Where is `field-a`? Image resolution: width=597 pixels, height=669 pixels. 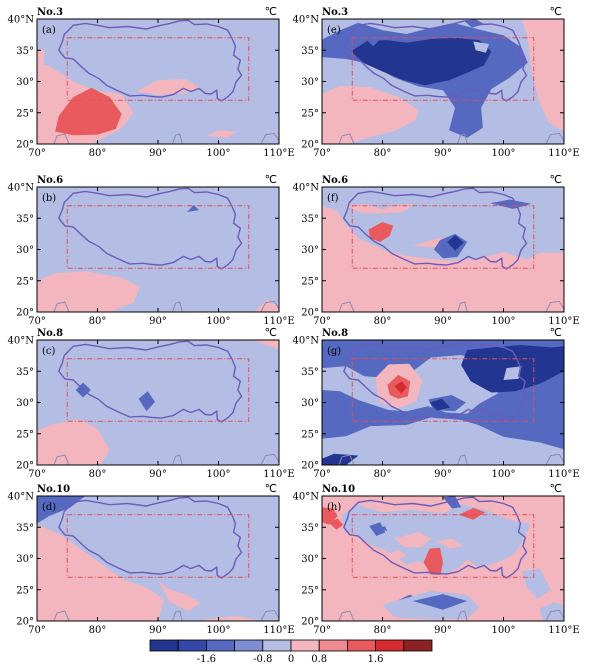
field-a is located at coordinates (158, 81).